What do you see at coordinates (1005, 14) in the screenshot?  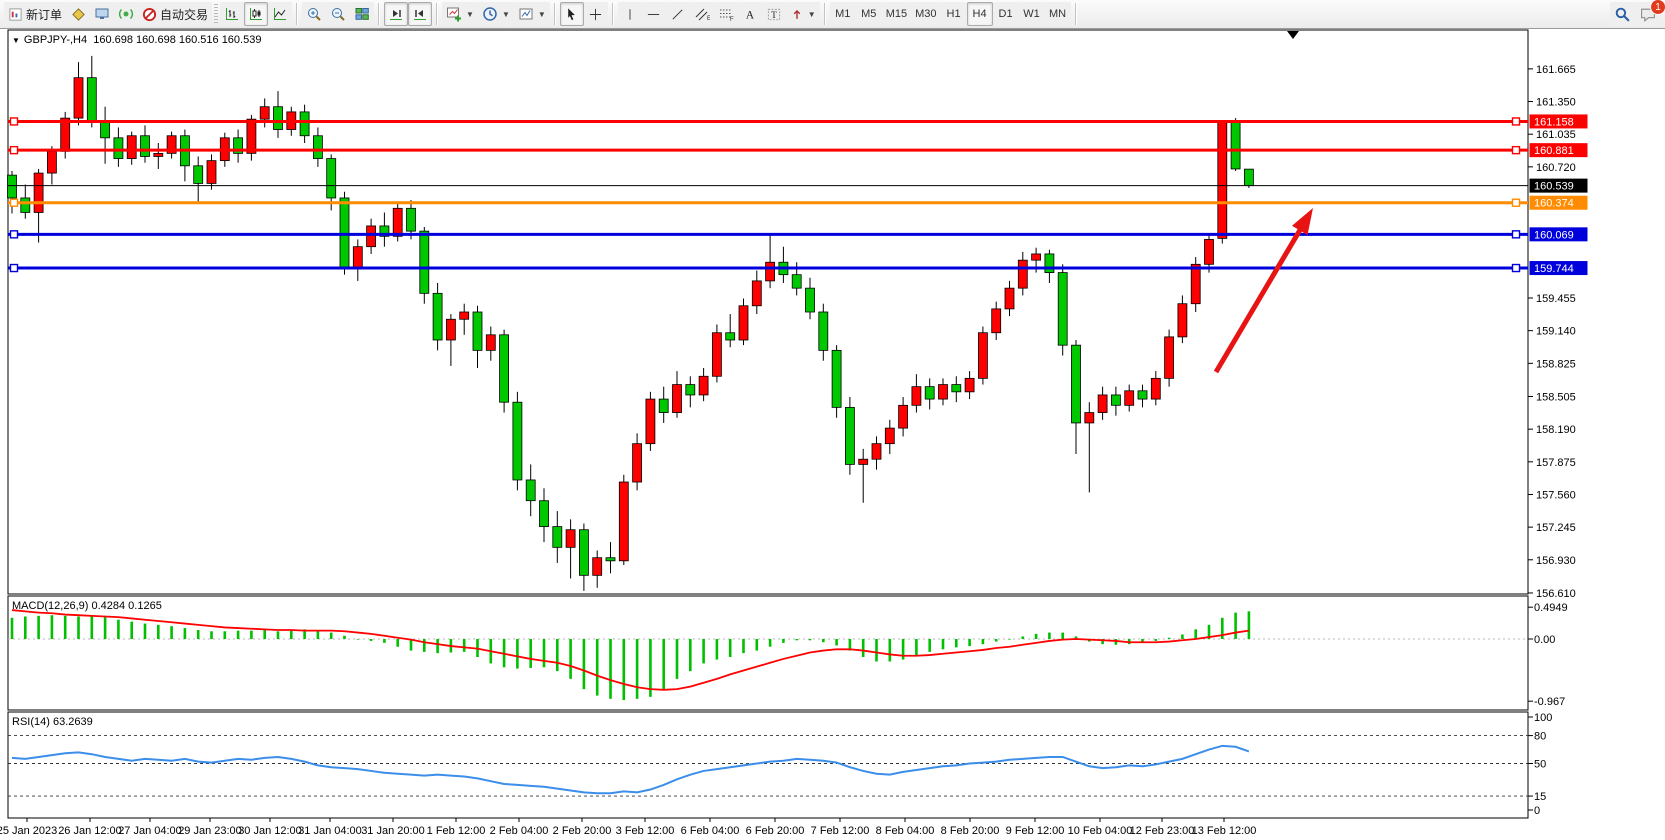 I see `timeframe-d1-button: D1` at bounding box center [1005, 14].